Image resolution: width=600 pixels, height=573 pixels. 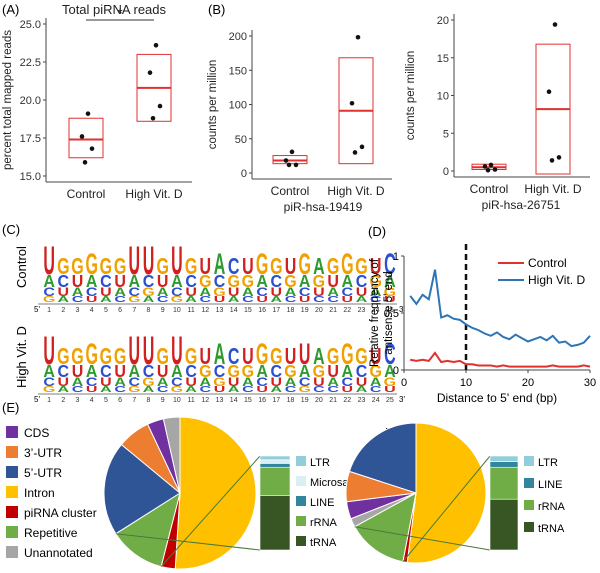 What do you see at coordinates (177, 400) in the screenshot?
I see `logo-position-label: 10` at bounding box center [177, 400].